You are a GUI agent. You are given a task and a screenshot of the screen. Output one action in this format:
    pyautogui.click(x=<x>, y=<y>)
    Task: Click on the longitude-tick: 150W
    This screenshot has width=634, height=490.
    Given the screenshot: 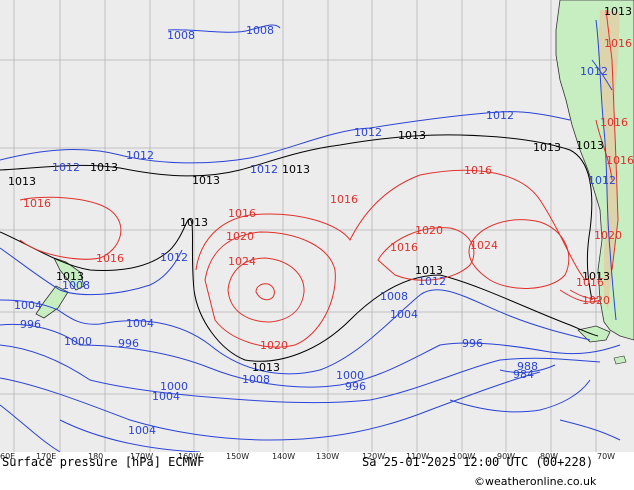 What is the action you would take?
    pyautogui.click(x=237, y=456)
    